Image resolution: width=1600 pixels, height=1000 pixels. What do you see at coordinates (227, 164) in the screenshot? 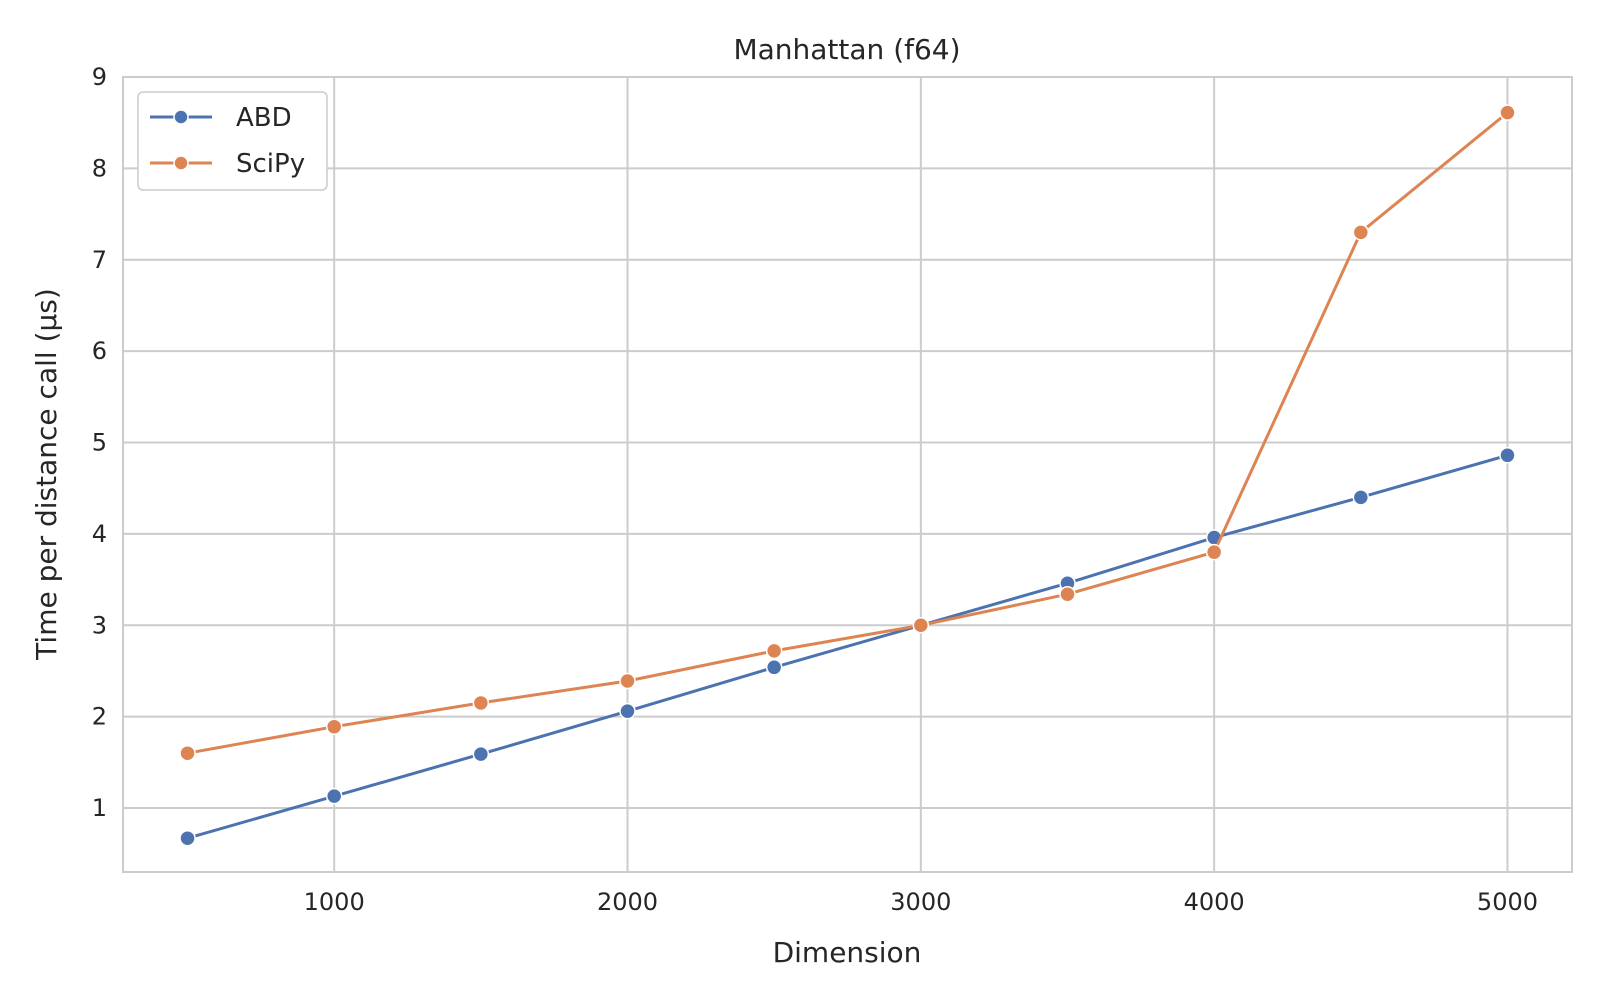
I see `legend-item-scipy: SciPy` at bounding box center [227, 164].